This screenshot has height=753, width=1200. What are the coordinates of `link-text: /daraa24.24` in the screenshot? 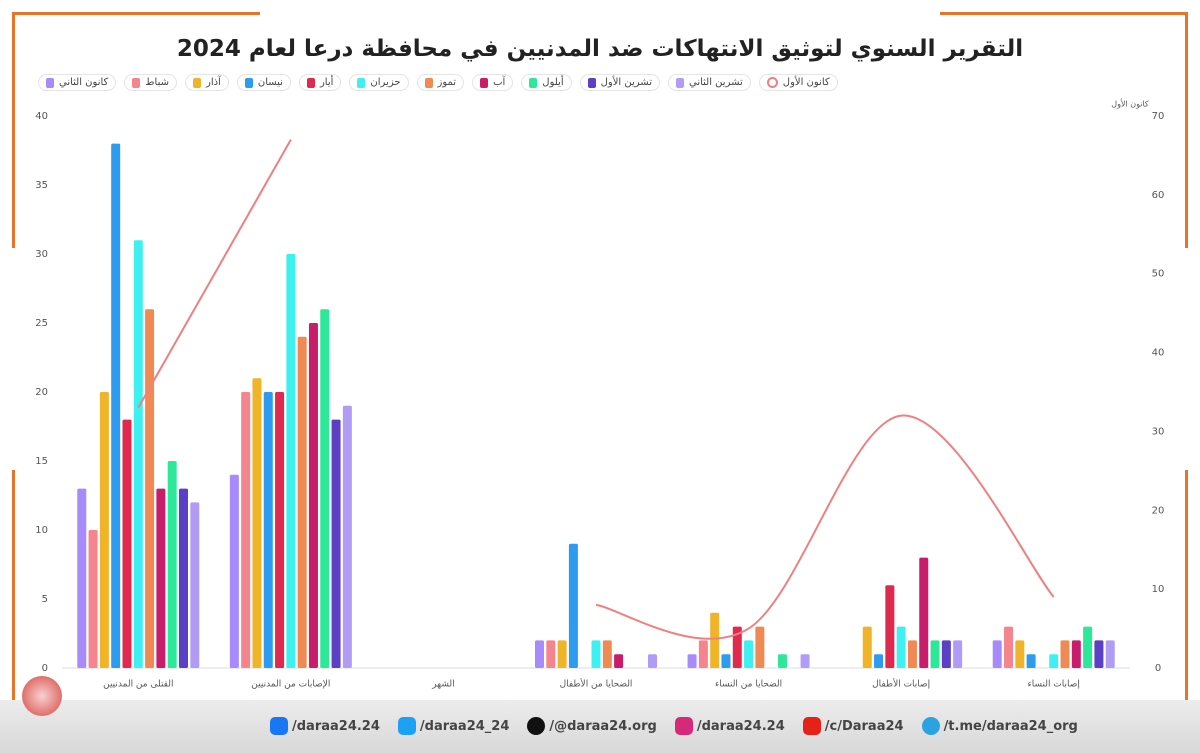 It's located at (336, 726).